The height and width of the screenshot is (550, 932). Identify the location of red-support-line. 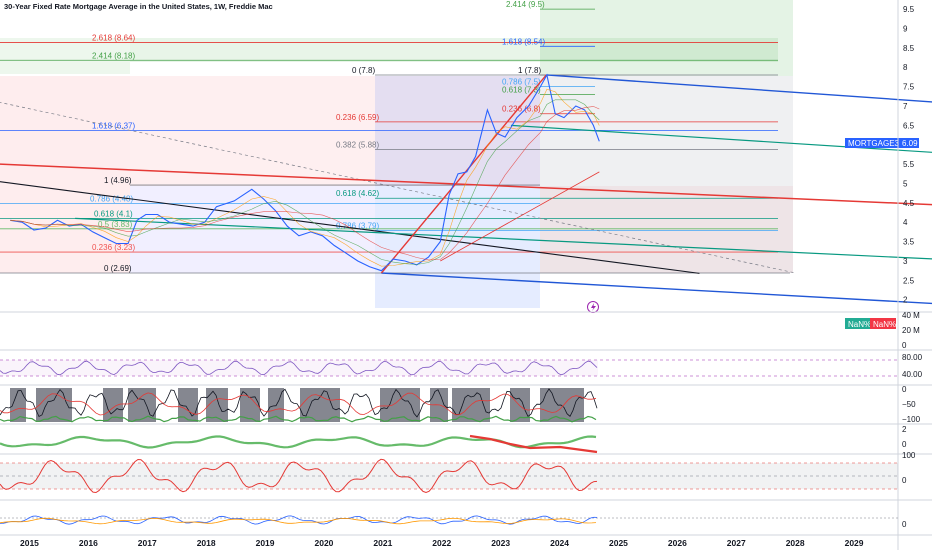
(520, 216).